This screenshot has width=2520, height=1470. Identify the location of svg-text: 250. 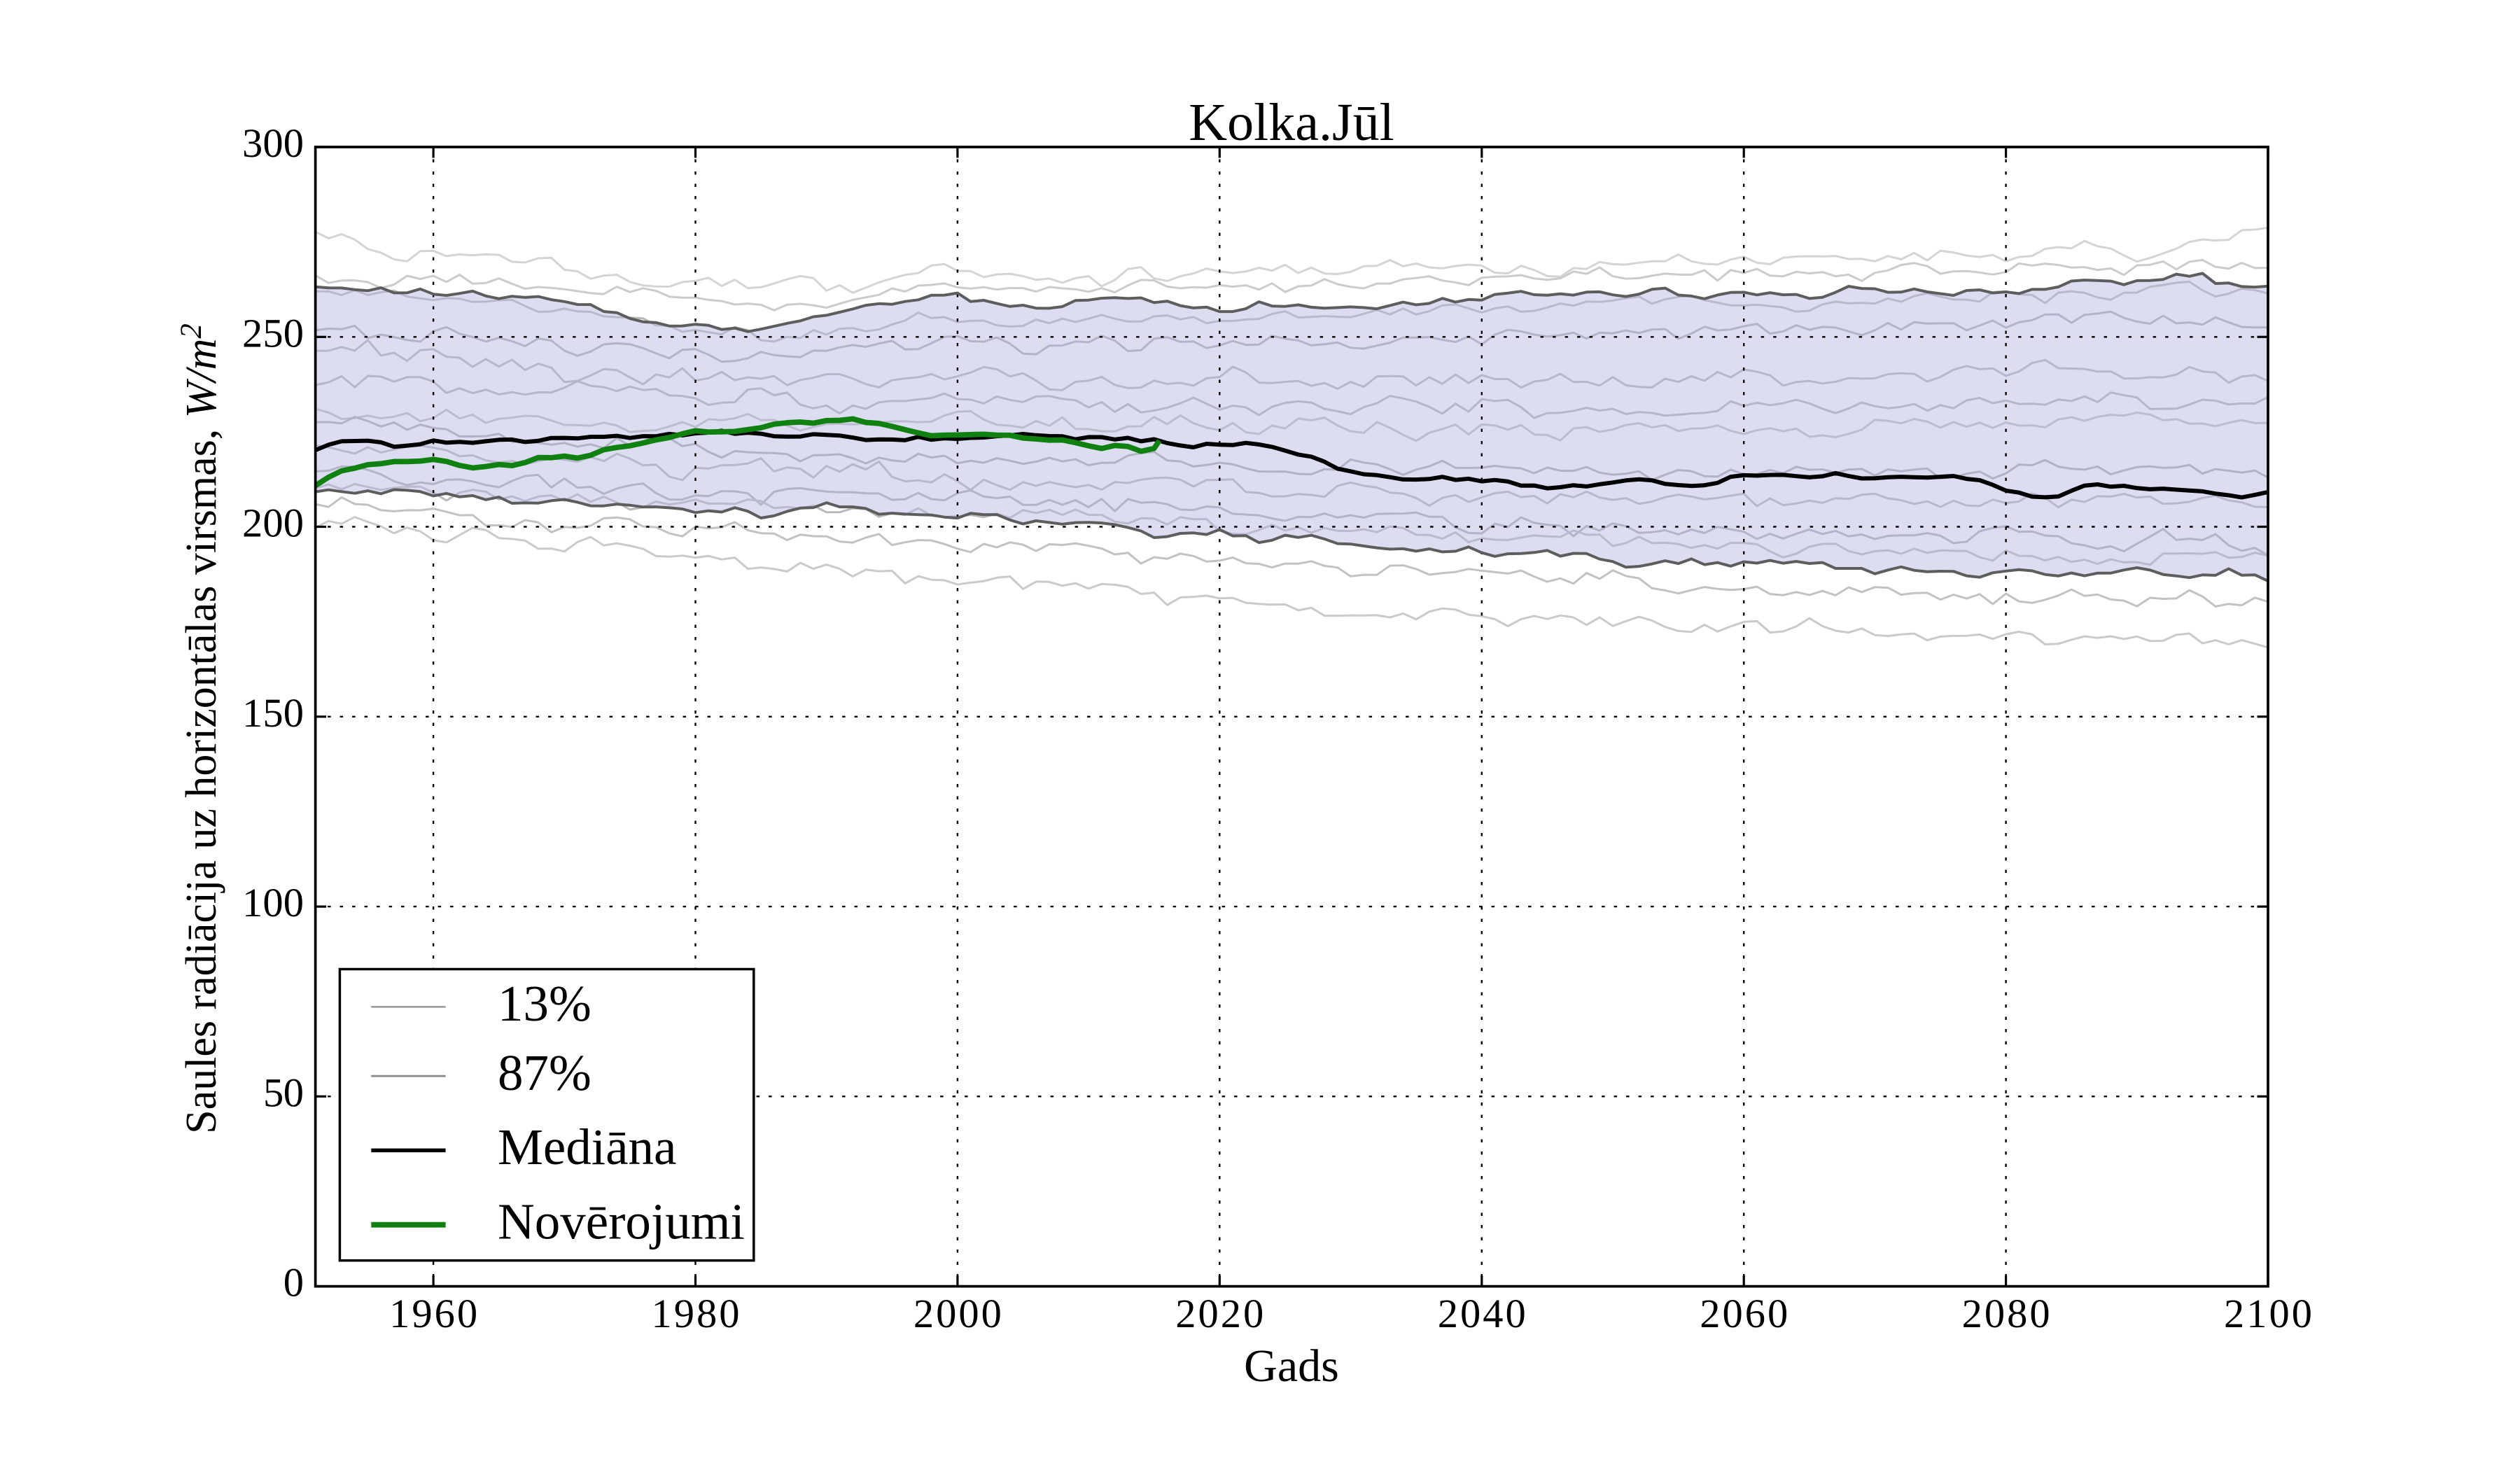
(273, 333).